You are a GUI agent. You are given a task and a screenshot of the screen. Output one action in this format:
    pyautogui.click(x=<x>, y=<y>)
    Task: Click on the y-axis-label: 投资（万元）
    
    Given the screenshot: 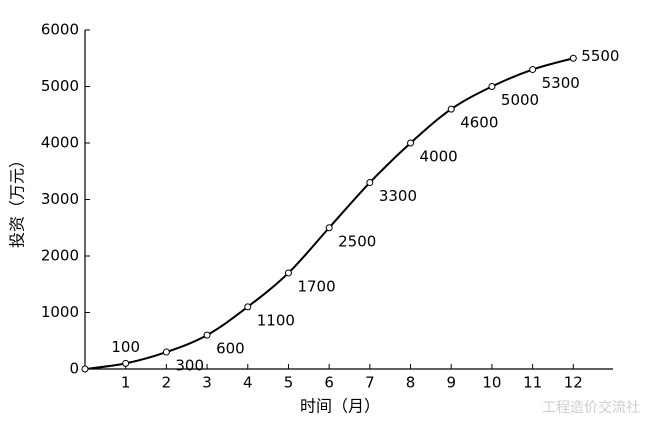 What is the action you would take?
    pyautogui.click(x=17, y=200)
    